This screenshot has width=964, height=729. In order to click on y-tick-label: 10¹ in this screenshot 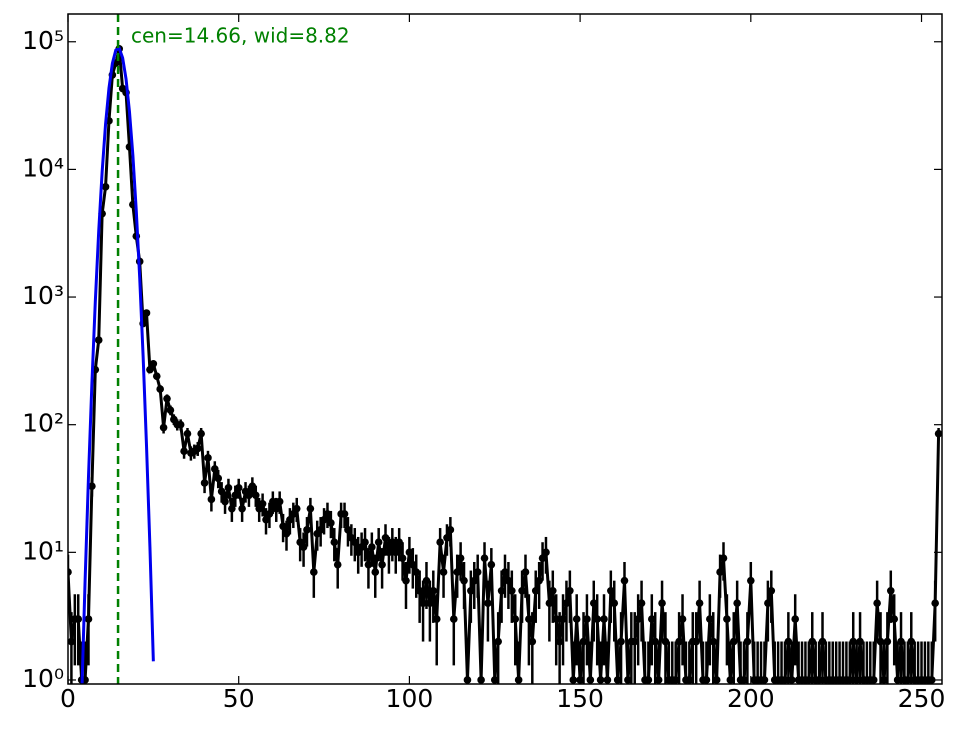, I will do `click(43, 550)`.